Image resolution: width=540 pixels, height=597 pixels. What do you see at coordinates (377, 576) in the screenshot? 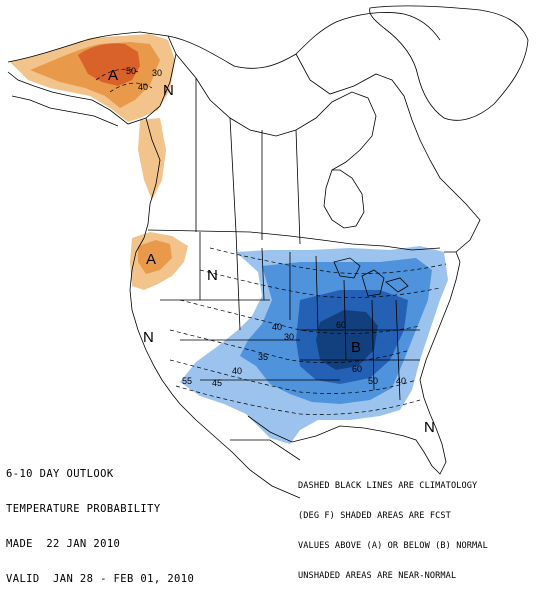
I see `legend-line-4: UNSHADED AREAS ARE NEAR-NORMAL` at bounding box center [377, 576].